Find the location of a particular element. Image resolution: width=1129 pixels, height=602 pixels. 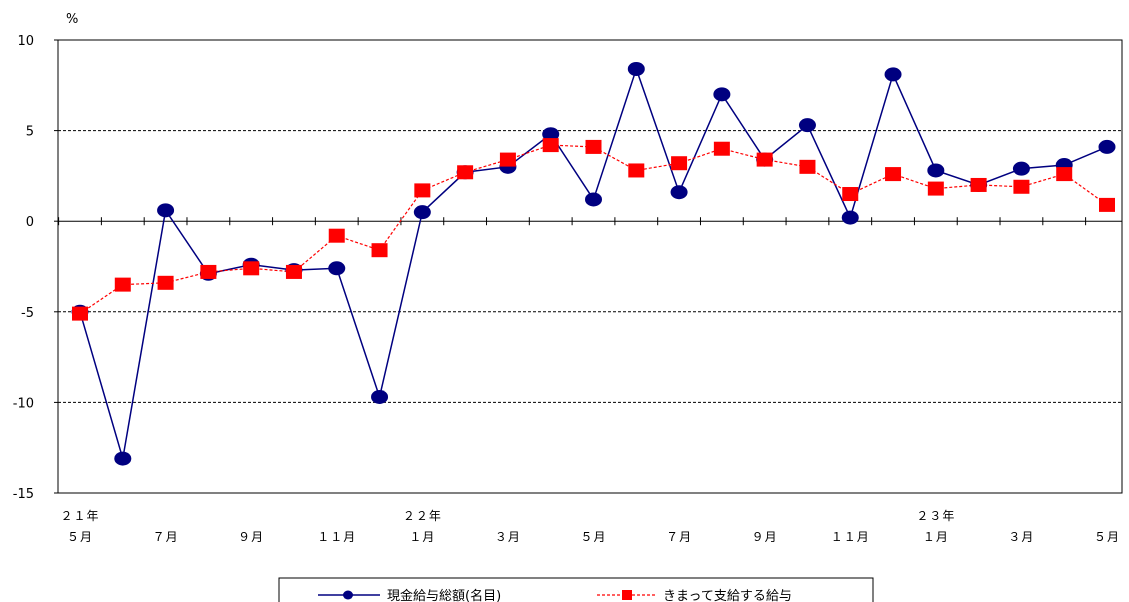

y-tick-labels: 10 5 0 -5 -10 -15 is located at coordinates (23, 268).